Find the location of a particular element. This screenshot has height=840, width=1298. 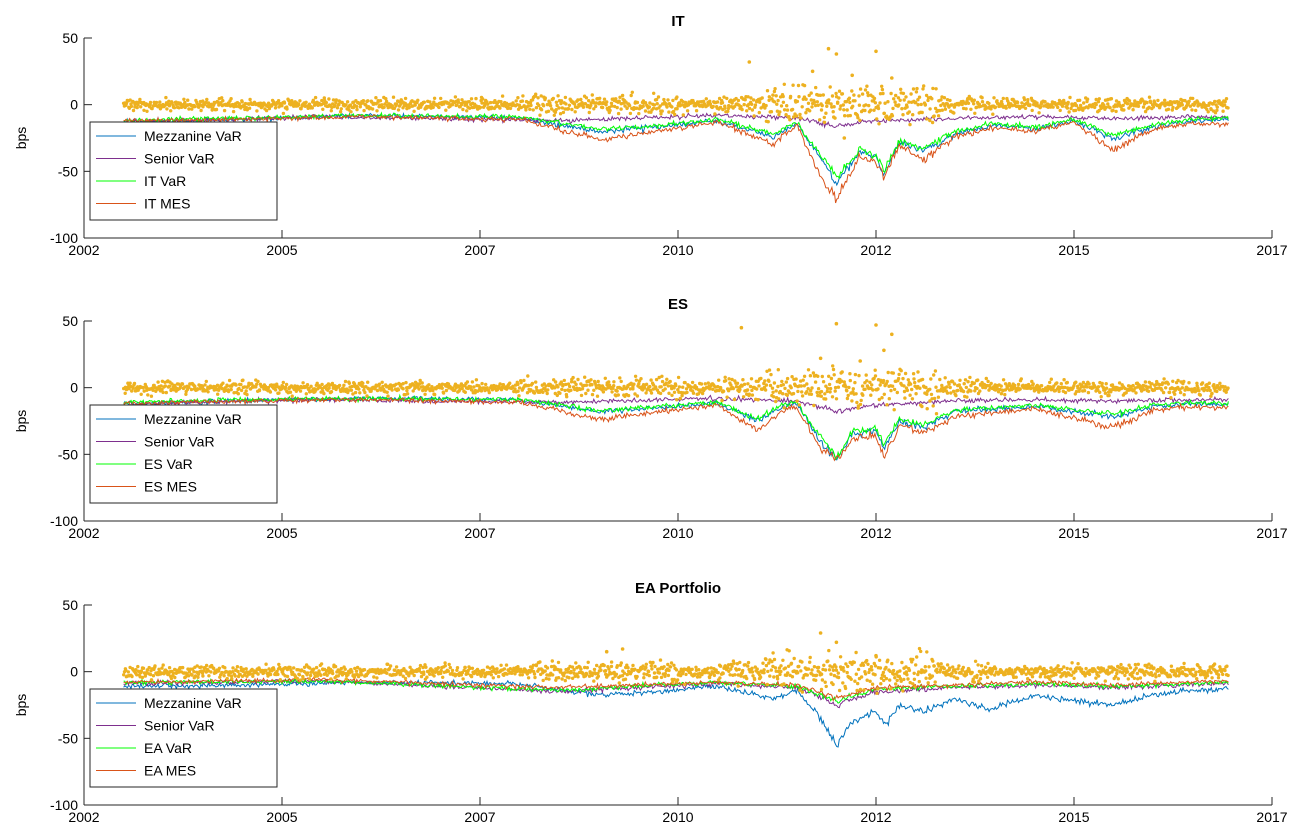

chart-title: ES is located at coordinates (678, 304).